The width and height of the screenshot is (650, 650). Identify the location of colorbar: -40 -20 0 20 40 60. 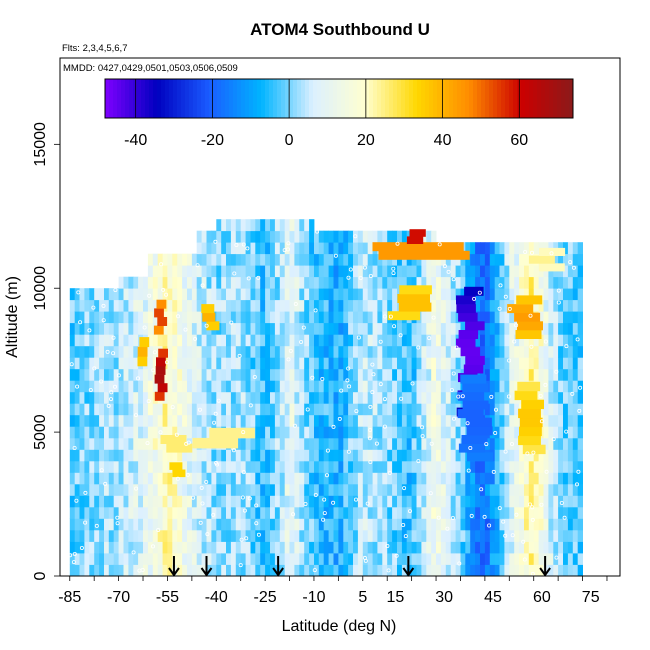
(339, 113).